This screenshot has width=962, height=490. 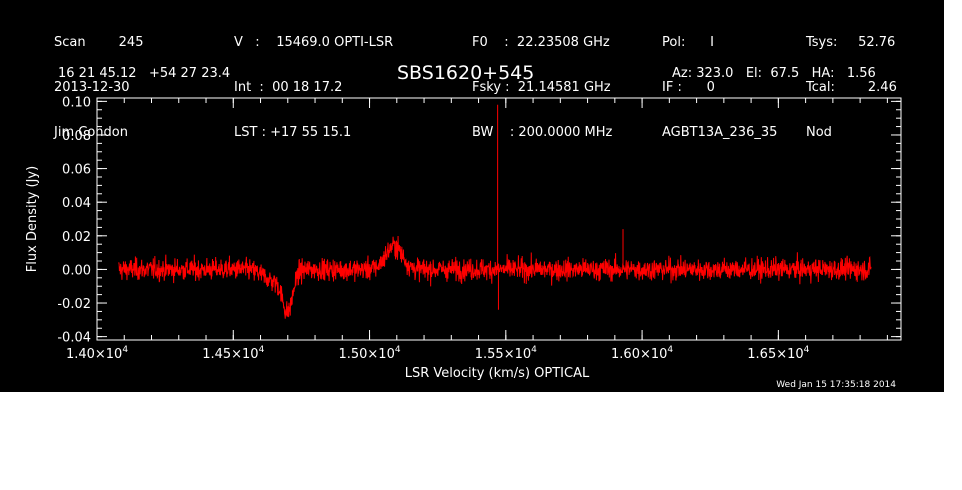 I want to click on x-tick-label: 1.50×10⁴, so click(x=369, y=353).